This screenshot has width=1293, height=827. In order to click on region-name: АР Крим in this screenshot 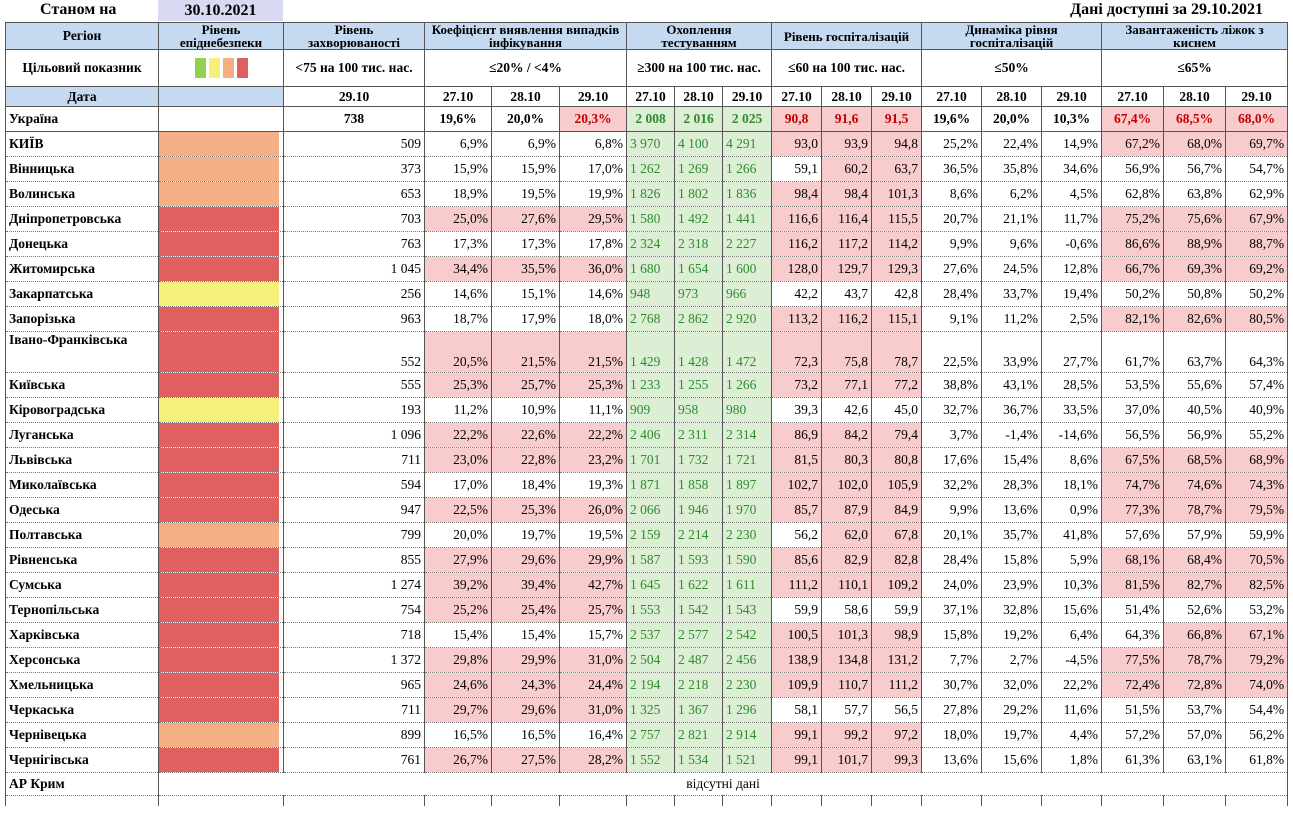, I will do `click(82, 784)`.